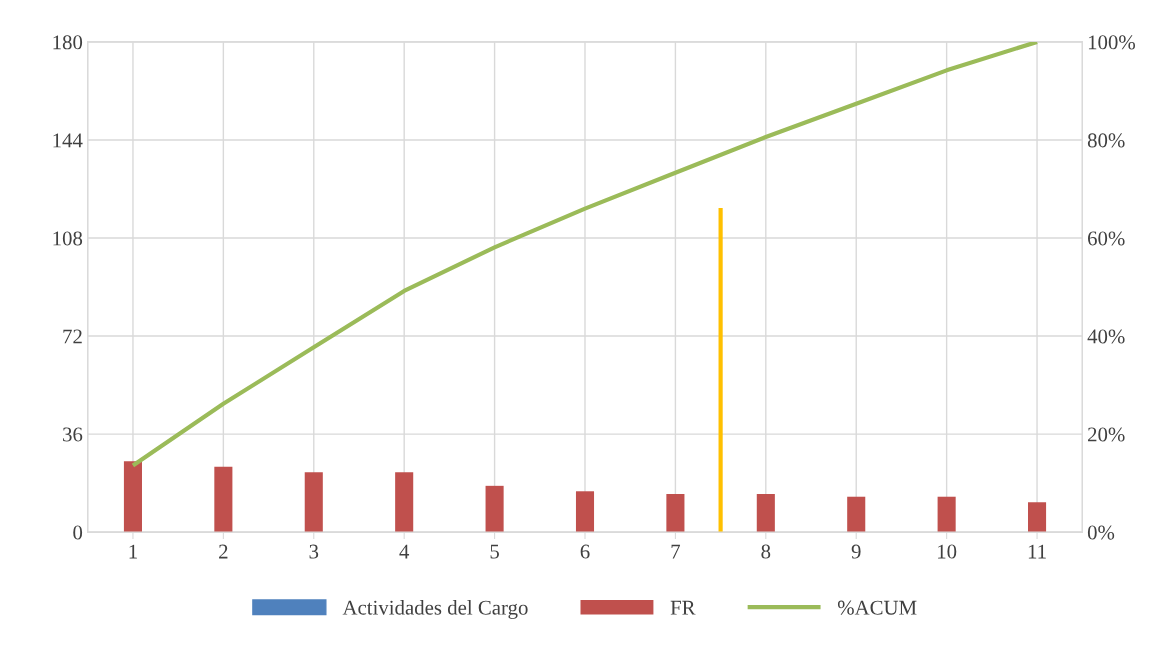 The height and width of the screenshot is (645, 1170). I want to click on x-tick-label: 11, so click(1037, 551).